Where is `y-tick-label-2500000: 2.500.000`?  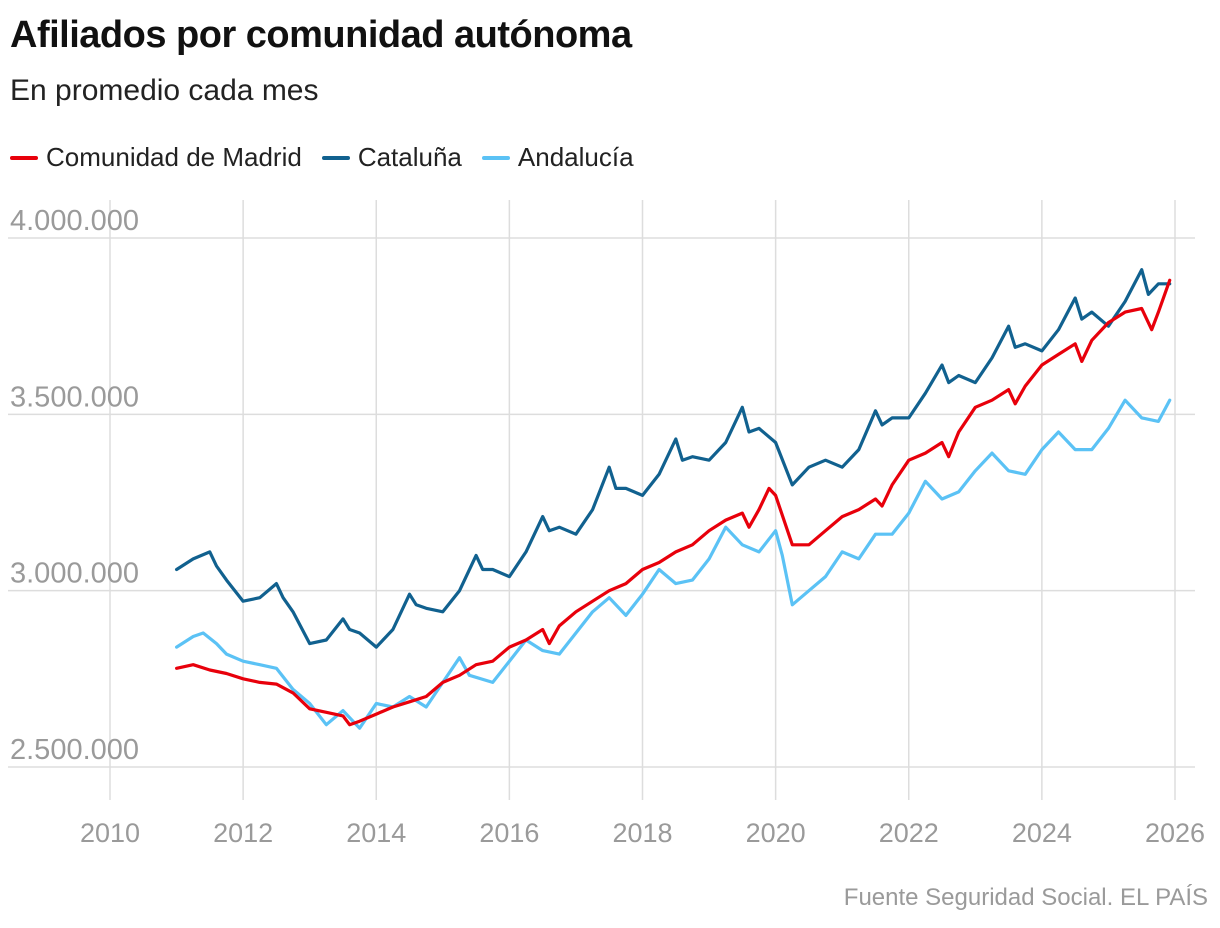 y-tick-label-2500000: 2.500.000 is located at coordinates (74, 750).